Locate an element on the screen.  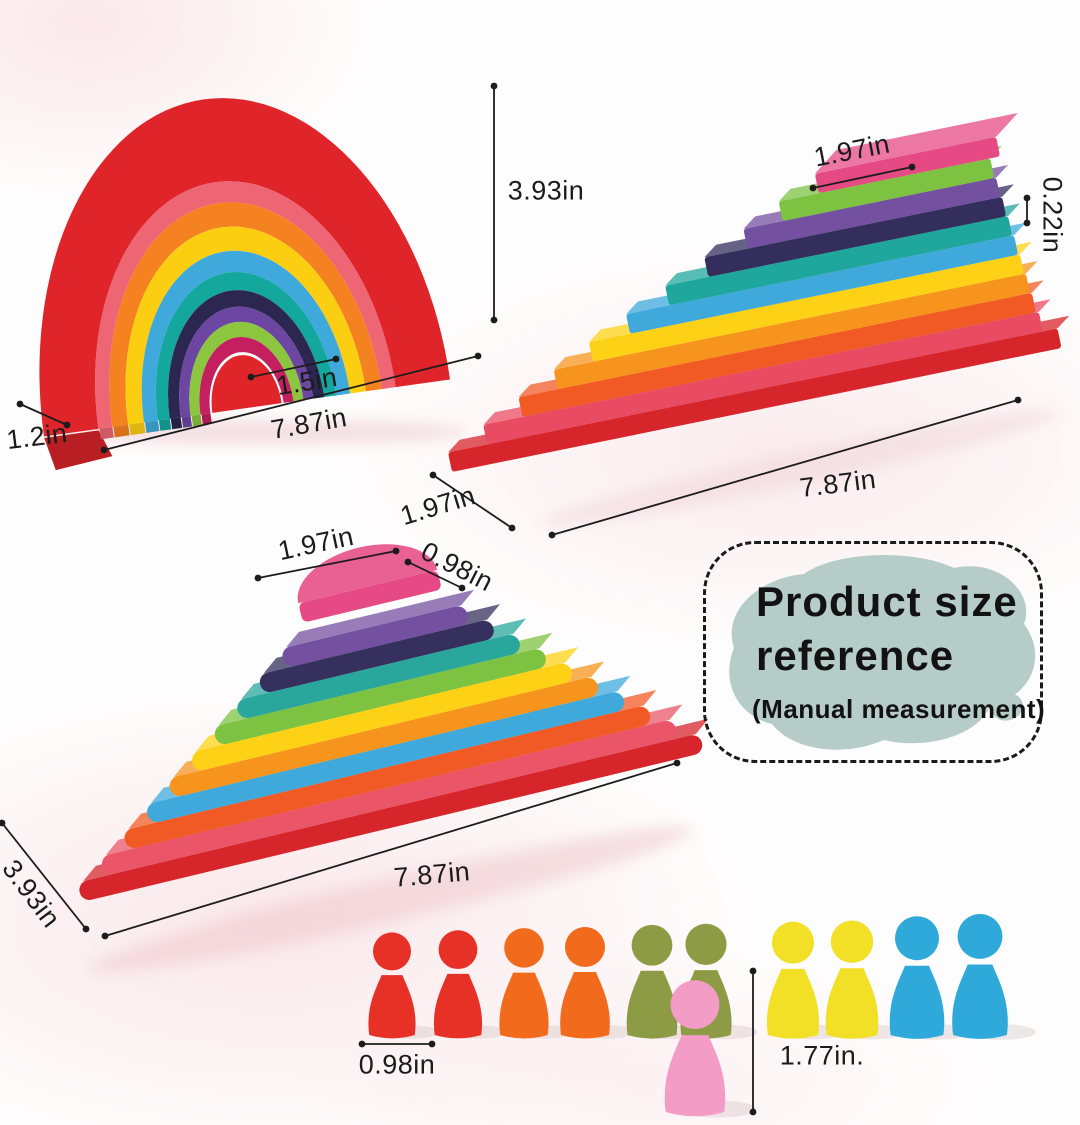
peg-dolls-row is located at coordinates (702, 1016).